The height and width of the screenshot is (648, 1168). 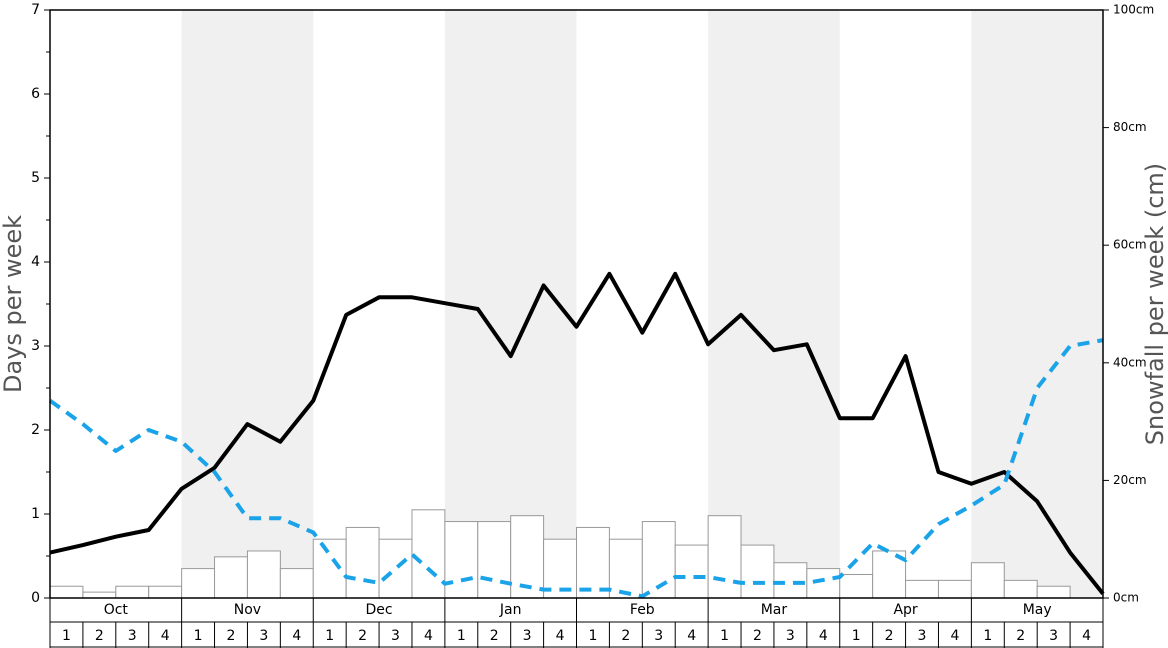 What do you see at coordinates (116, 610) in the screenshot?
I see `month-label: Oct` at bounding box center [116, 610].